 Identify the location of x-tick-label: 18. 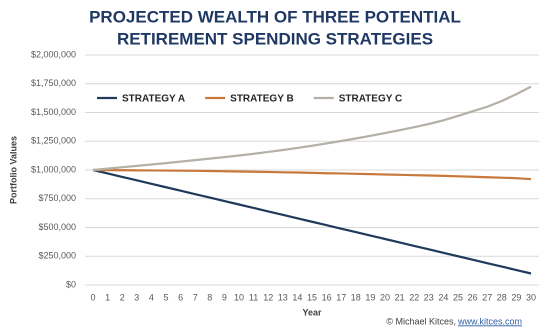
(356, 297).